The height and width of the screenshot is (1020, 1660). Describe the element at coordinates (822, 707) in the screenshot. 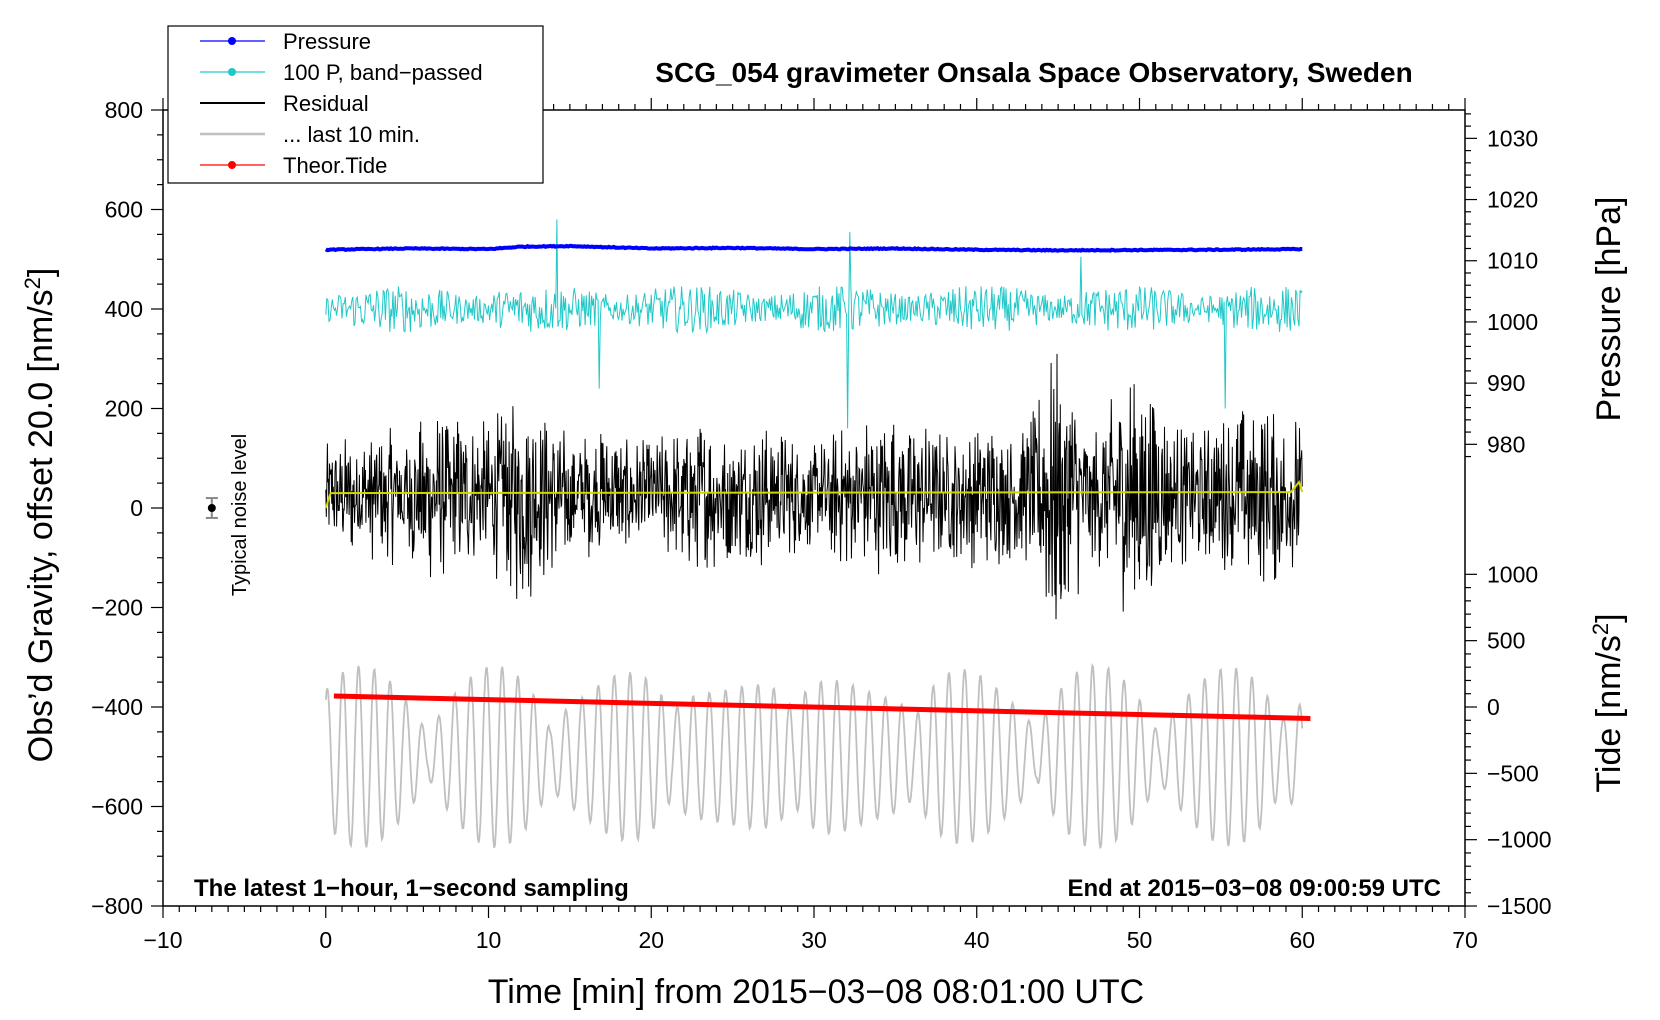

I see `theoretical-tide-line` at that location.